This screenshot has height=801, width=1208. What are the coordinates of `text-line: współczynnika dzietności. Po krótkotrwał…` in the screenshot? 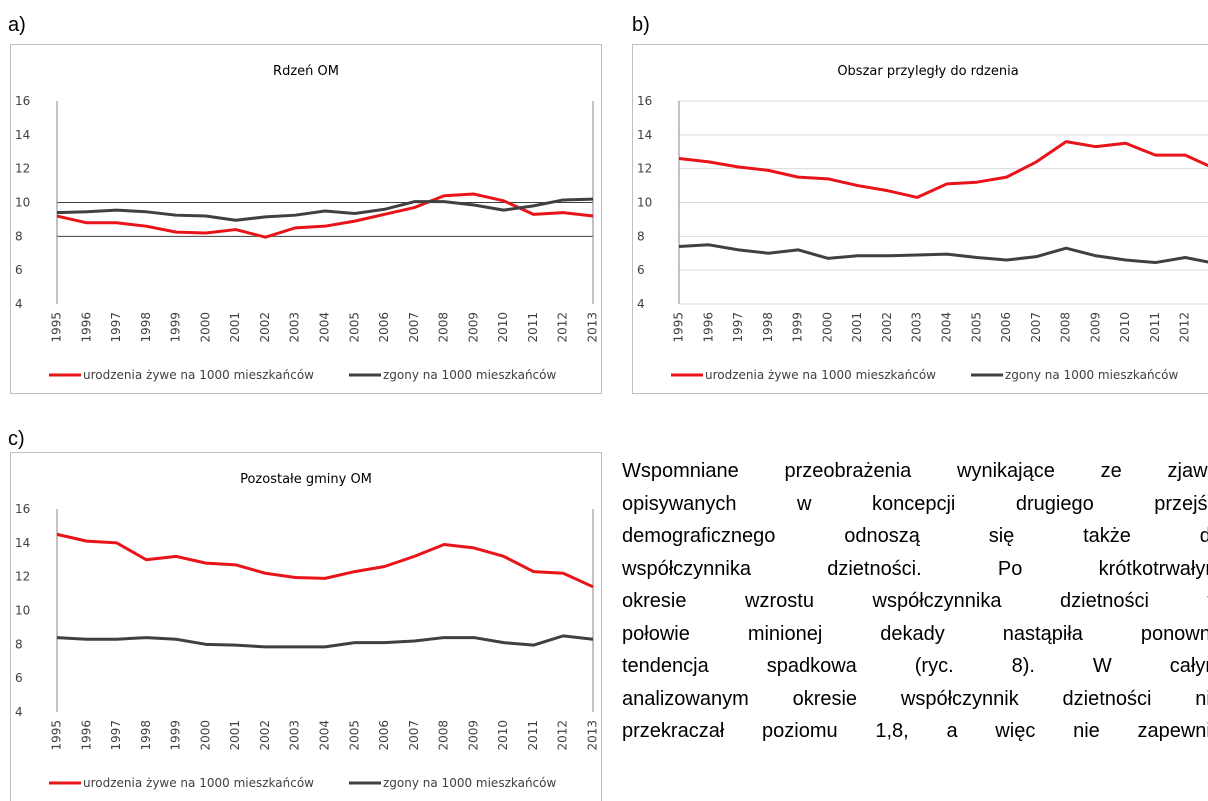 It's located at (915, 568).